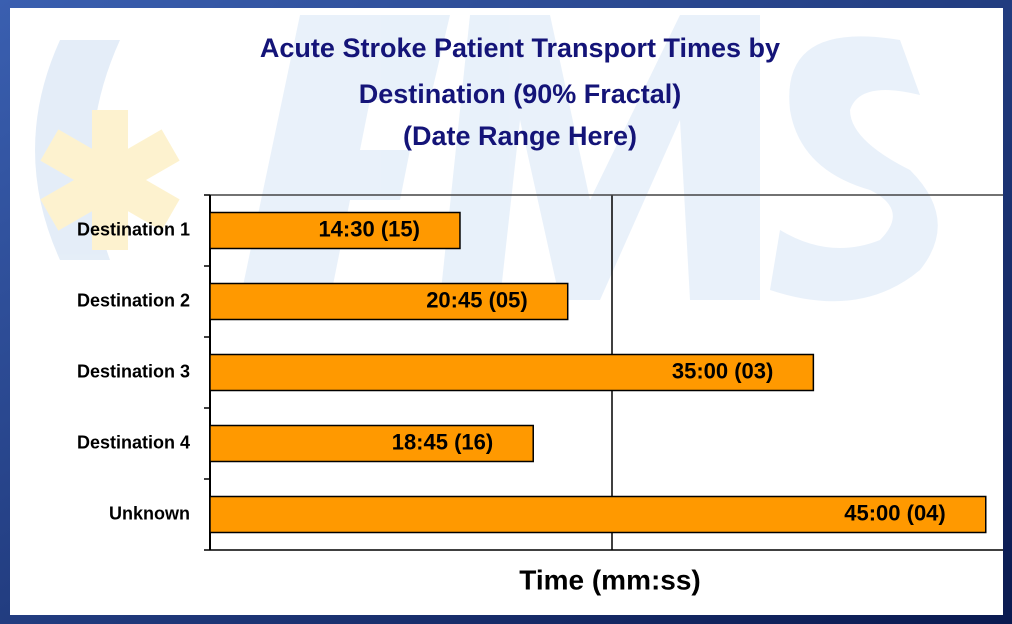  Describe the element at coordinates (895, 512) in the screenshot. I see `value-label: 45:00 (04)` at that location.